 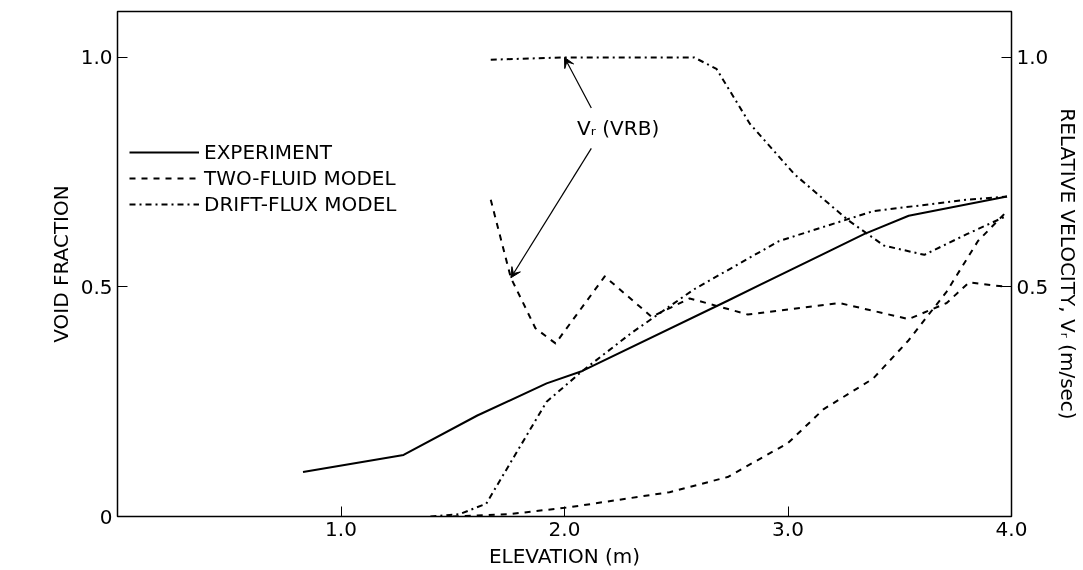 I want to click on y-tick-label: 0, so click(x=106, y=516).